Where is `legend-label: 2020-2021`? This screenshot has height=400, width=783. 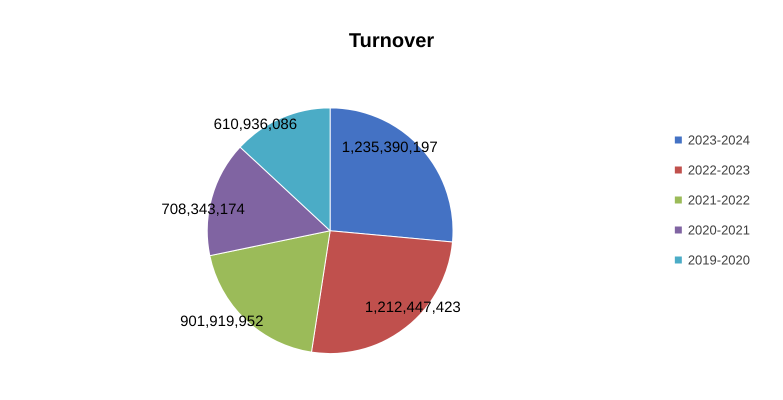
legend-label: 2020-2021 is located at coordinates (719, 230).